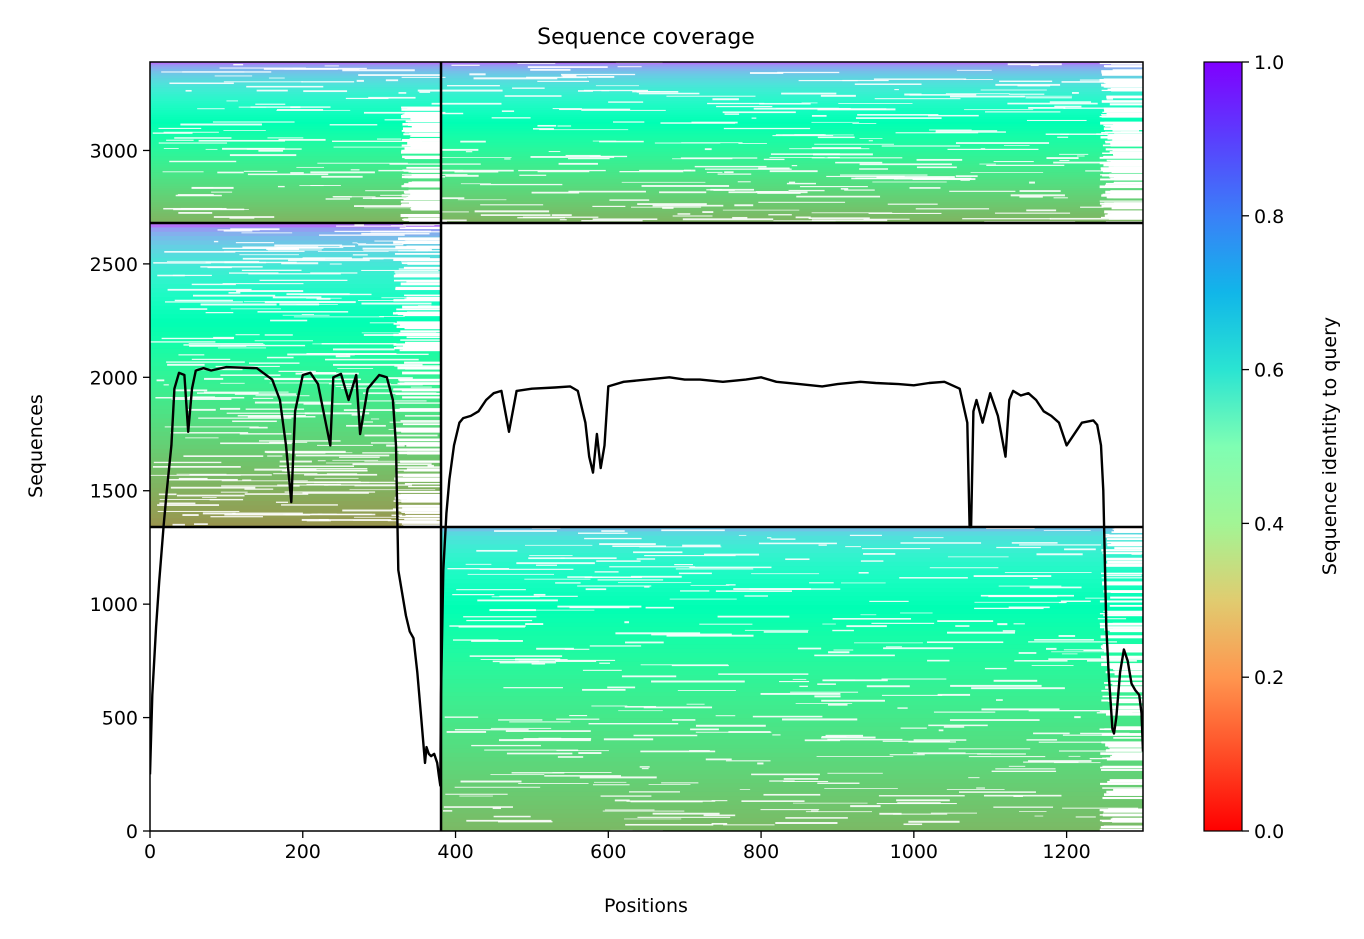  What do you see at coordinates (608, 852) in the screenshot?
I see `x-tick-label: 600` at bounding box center [608, 852].